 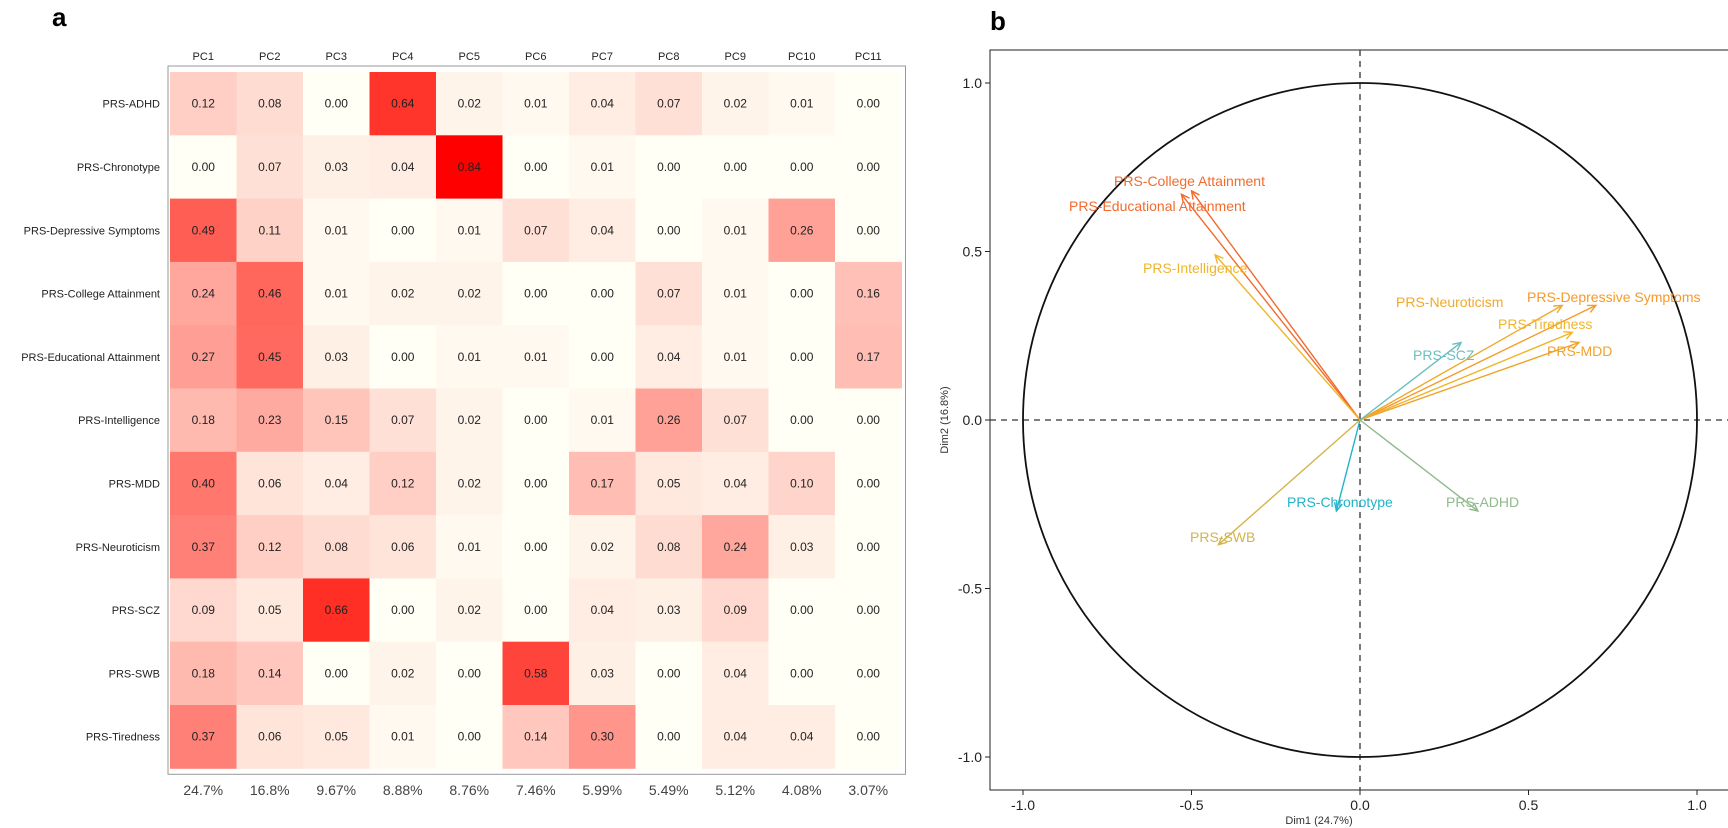 I want to click on variance-label: 3.07%, so click(x=868, y=790).